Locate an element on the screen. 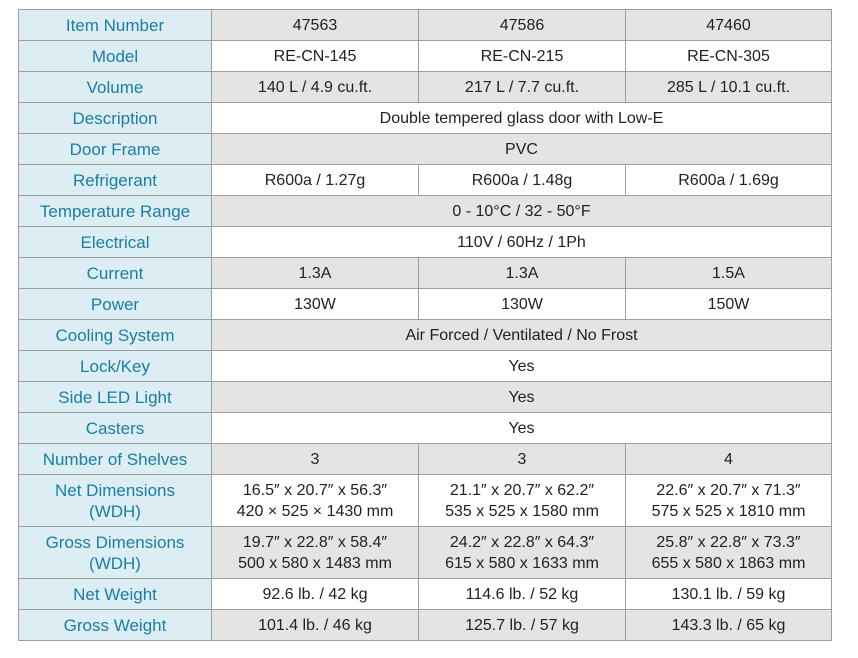  row-label: Power is located at coordinates (115, 304).